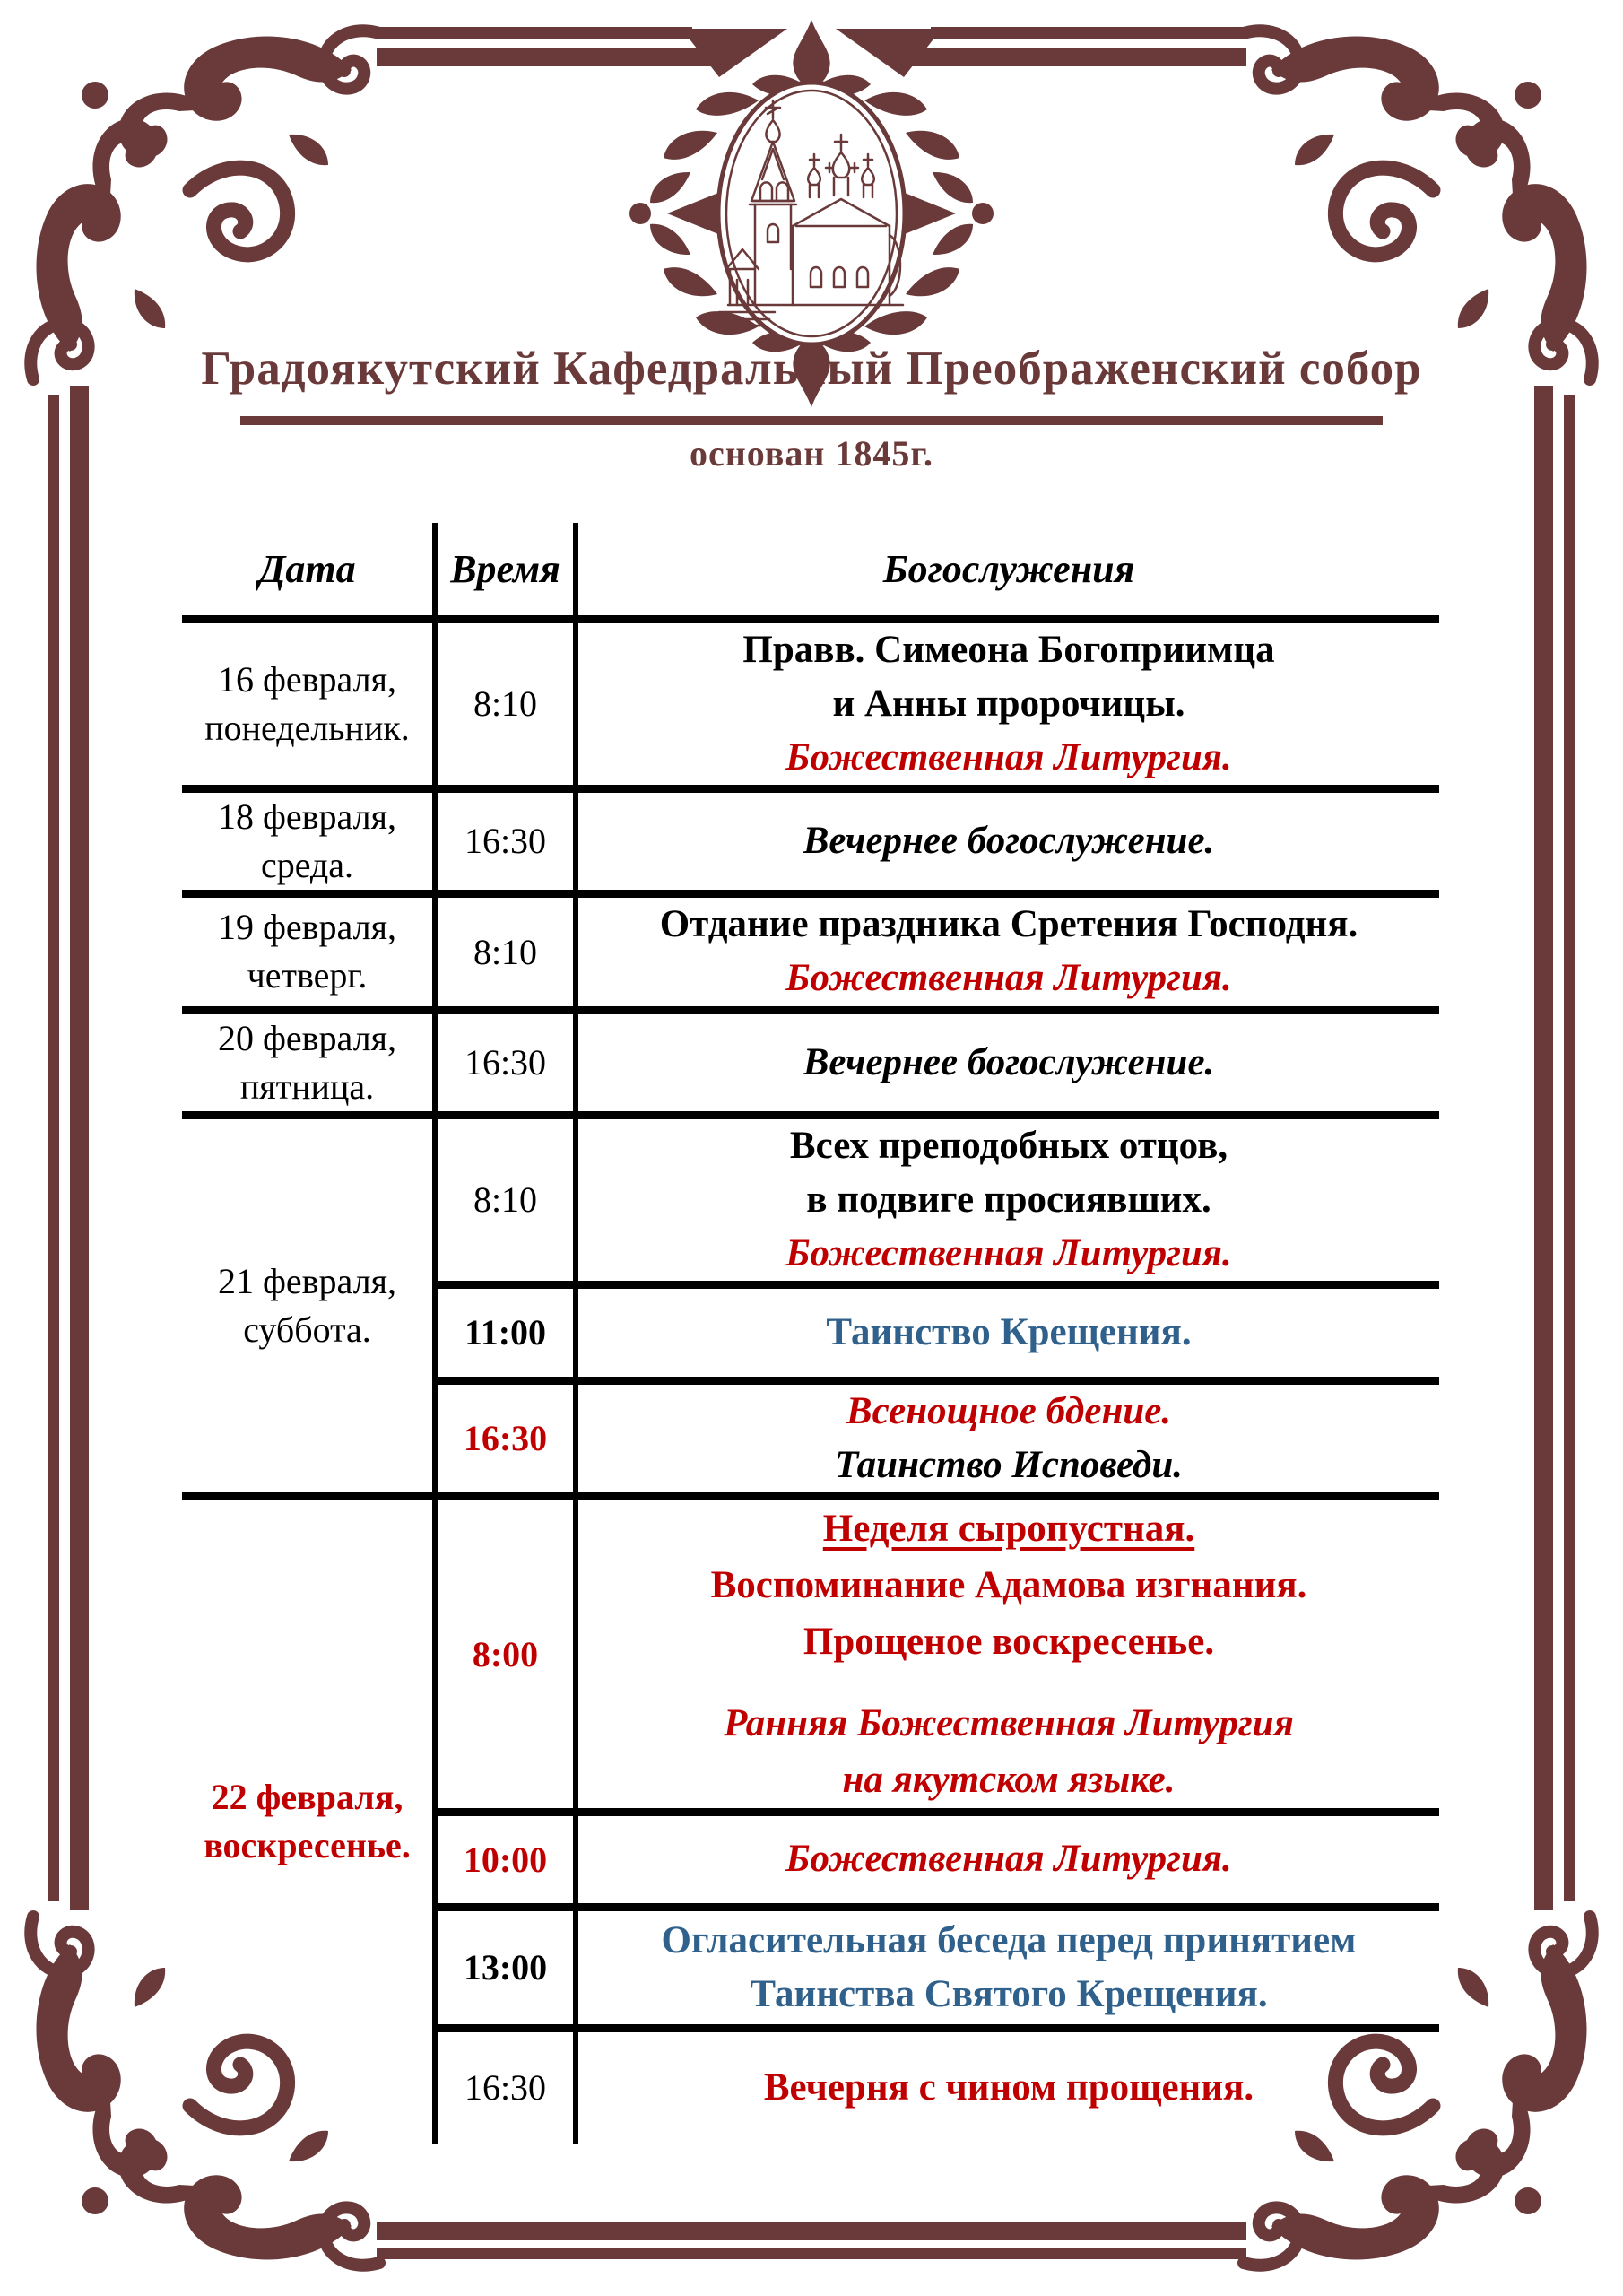 The width and height of the screenshot is (1623, 2296). What do you see at coordinates (307, 975) in the screenshot?
I see `date-line: четверг.` at bounding box center [307, 975].